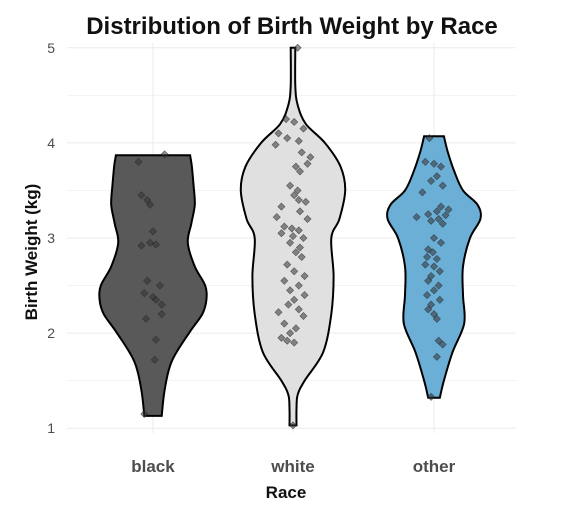 This screenshot has height=517, width=564. I want to click on violin-black, so click(153, 285).